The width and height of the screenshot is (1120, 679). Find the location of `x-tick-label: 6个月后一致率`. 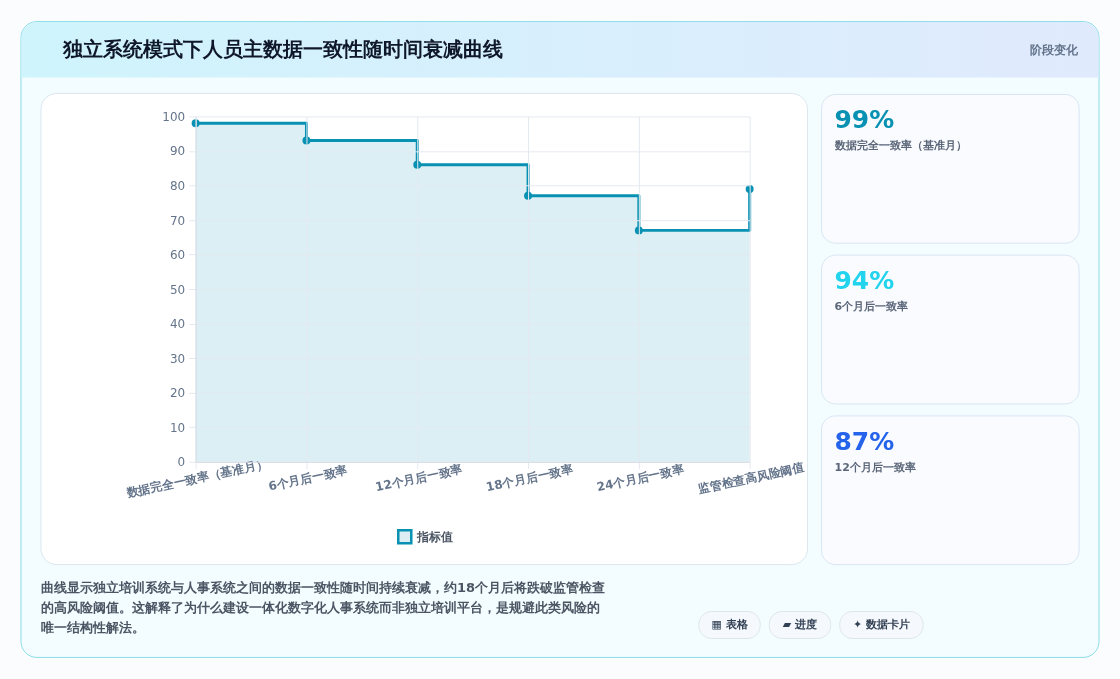

x-tick-label: 6个月后一致率 is located at coordinates (308, 478).